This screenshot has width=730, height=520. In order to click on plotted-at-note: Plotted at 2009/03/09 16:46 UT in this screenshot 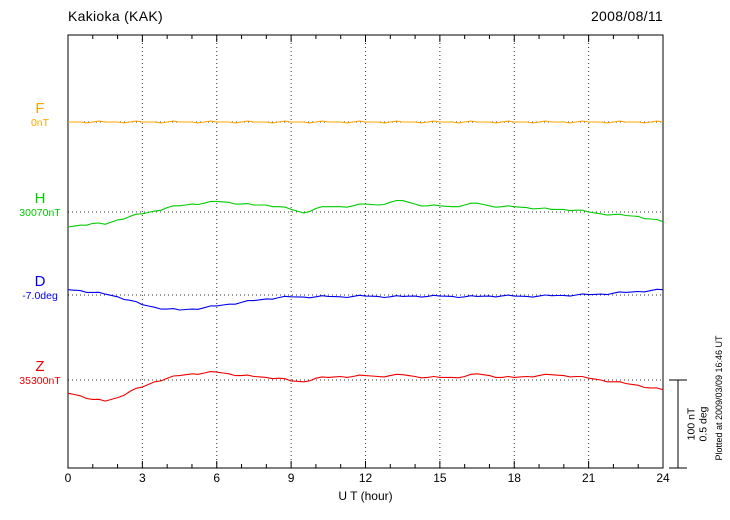, I will do `click(719, 398)`.